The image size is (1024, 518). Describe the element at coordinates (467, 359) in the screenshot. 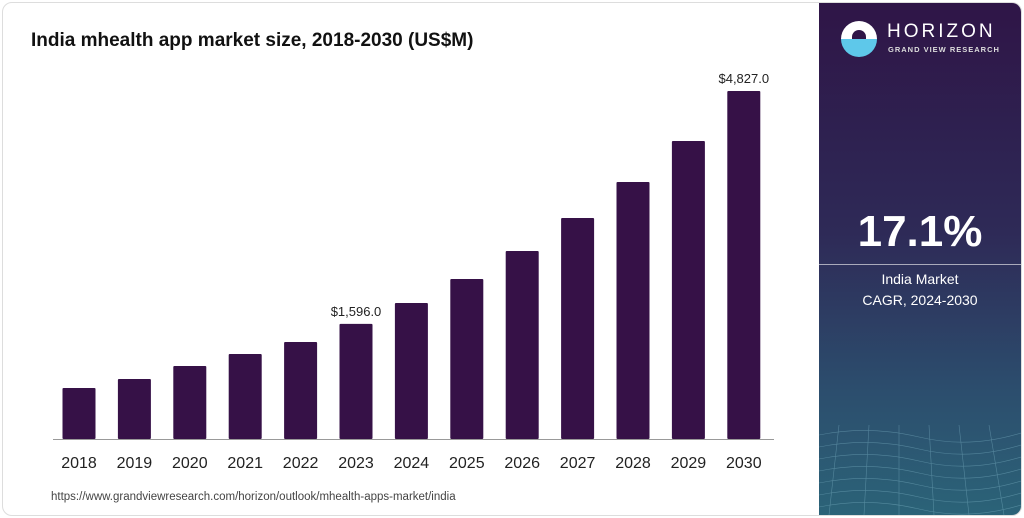

I see `bar-2025` at that location.